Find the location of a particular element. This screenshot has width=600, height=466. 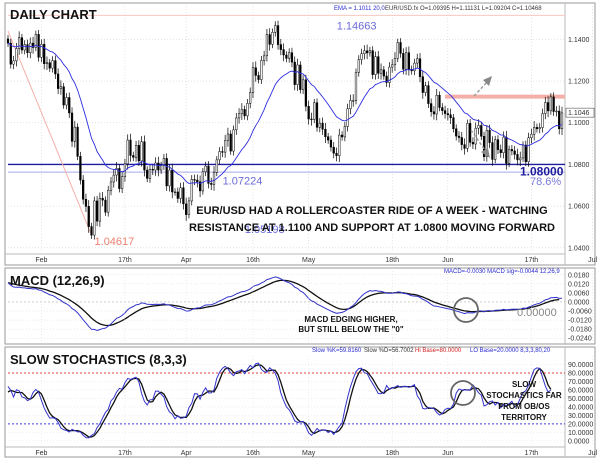

price-x-tick: 16th is located at coordinates (253, 260).